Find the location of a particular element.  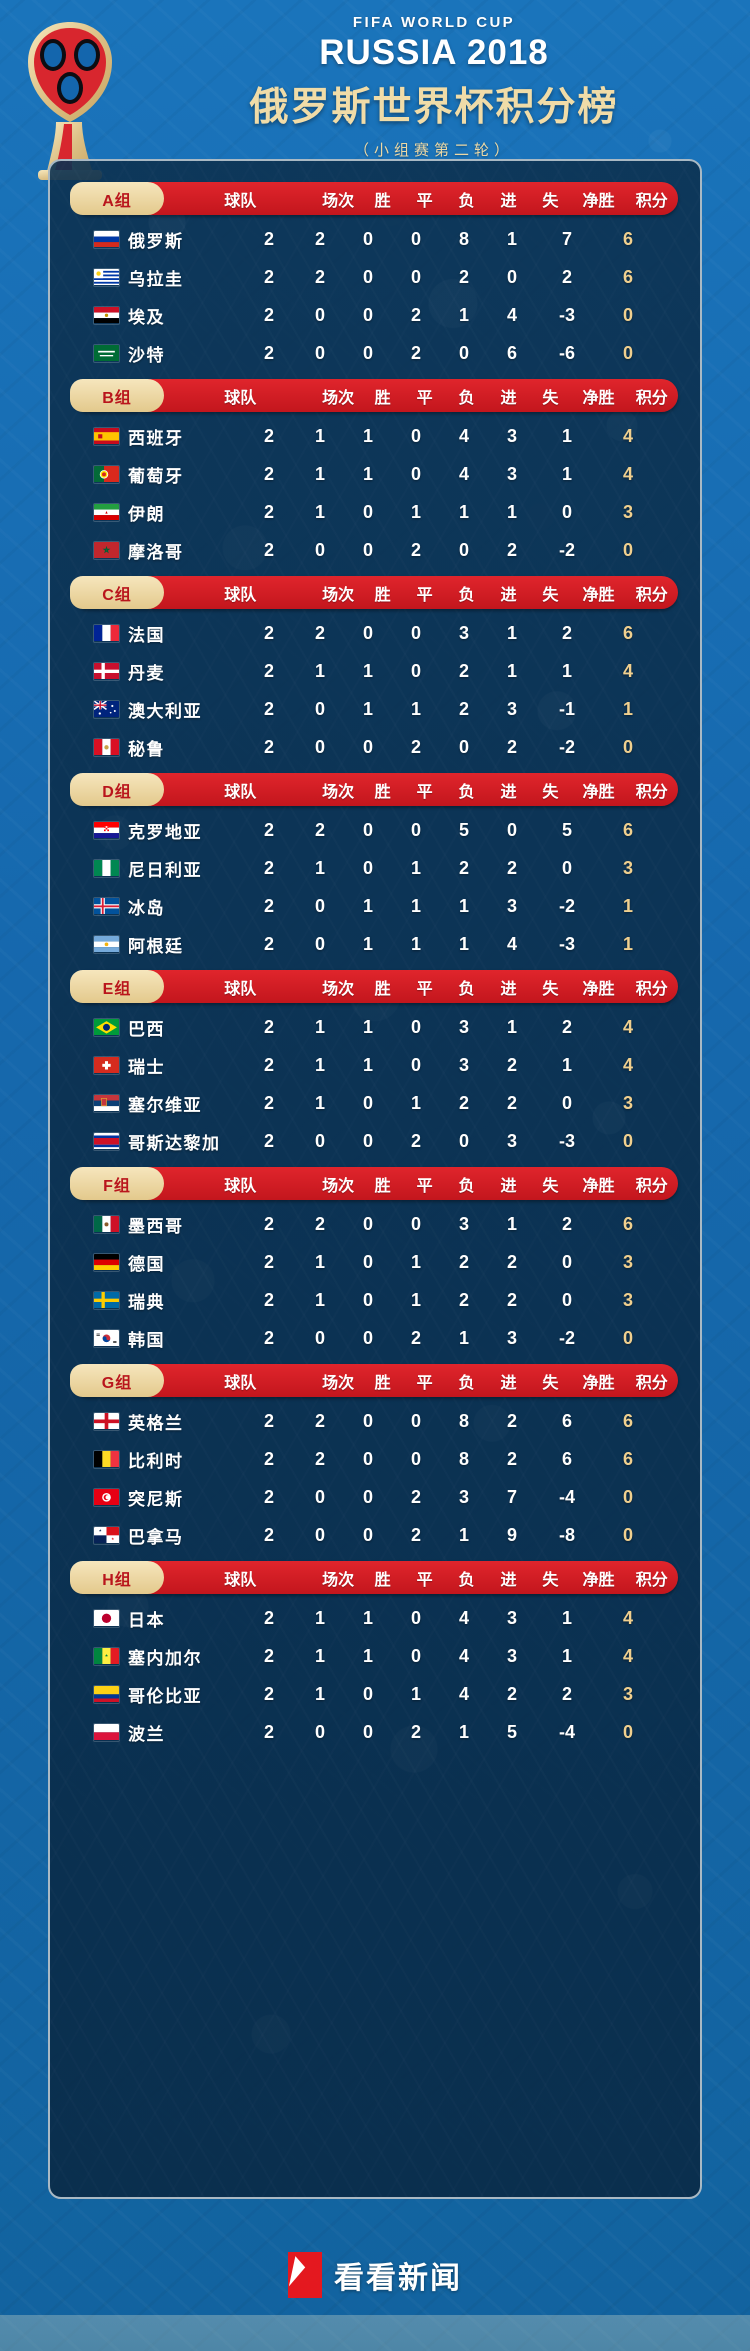

team-cell: 哥斯达黎加 is located at coordinates (157, 1141).